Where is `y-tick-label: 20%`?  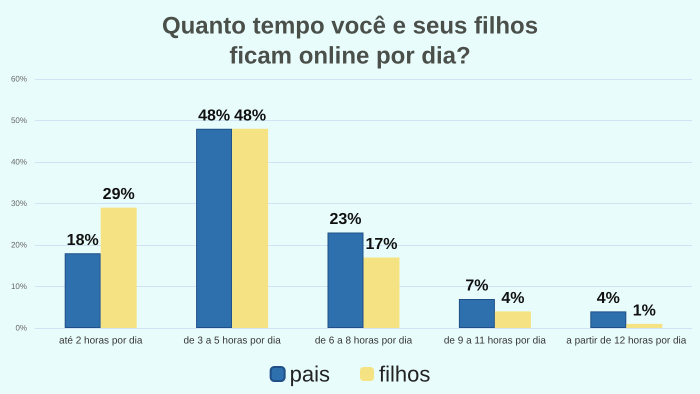
y-tick-label: 20% is located at coordinates (18, 245).